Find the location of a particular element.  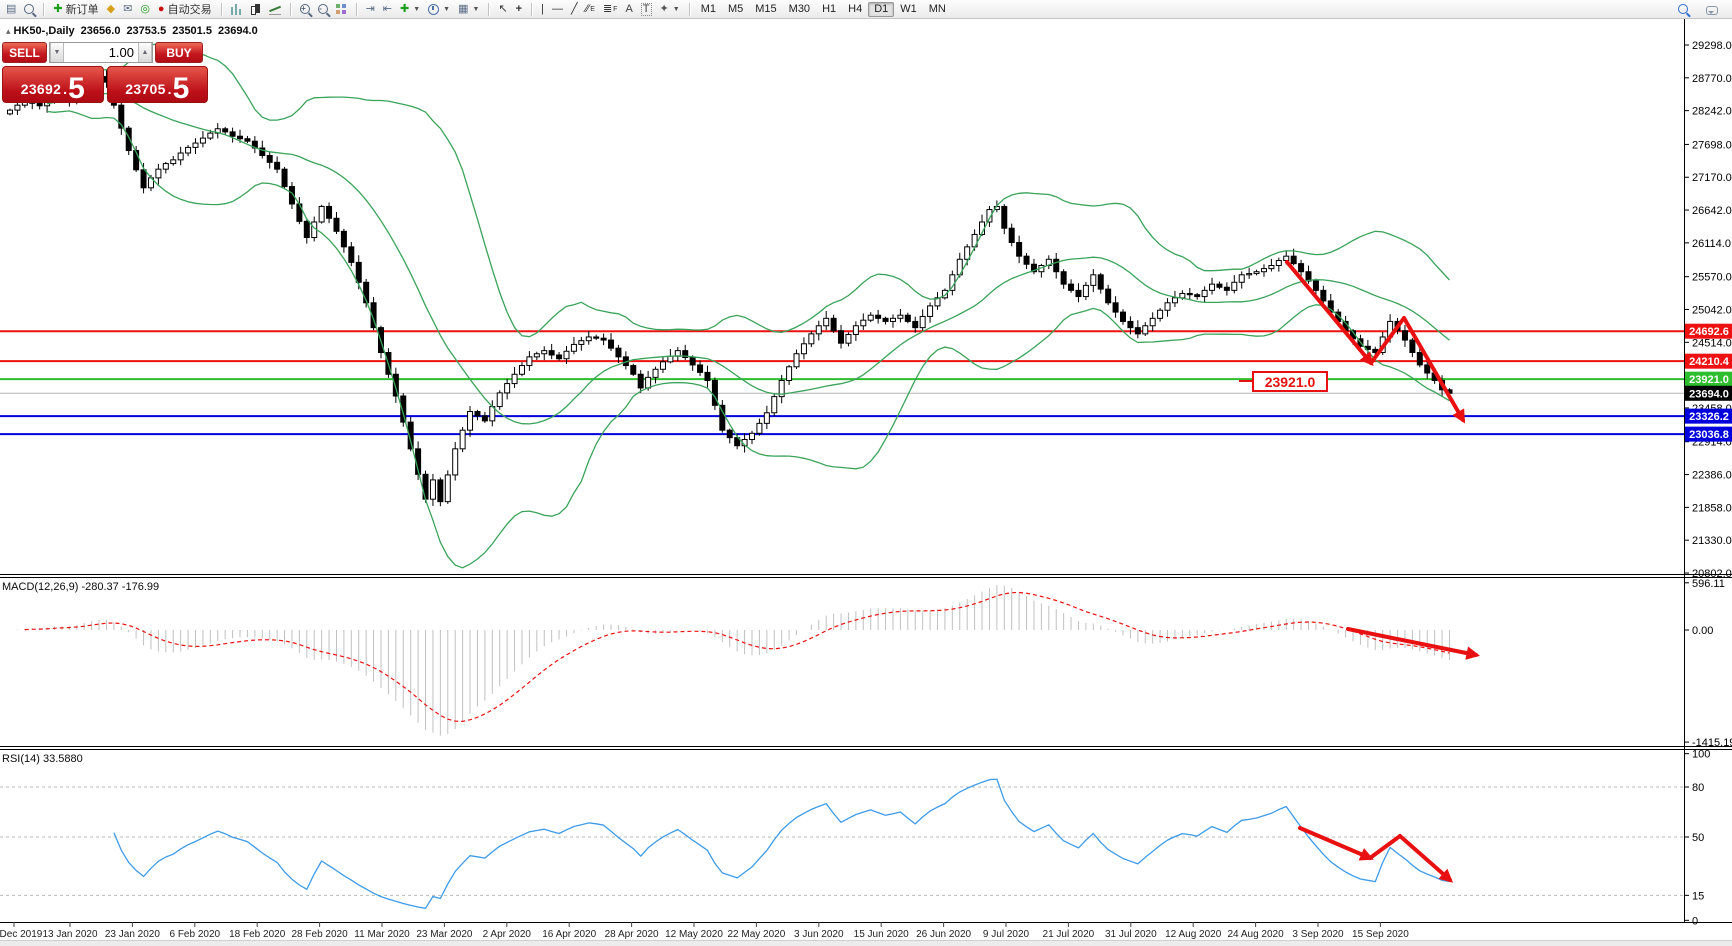

chart-shift-button: ⇤ is located at coordinates (387, 9).